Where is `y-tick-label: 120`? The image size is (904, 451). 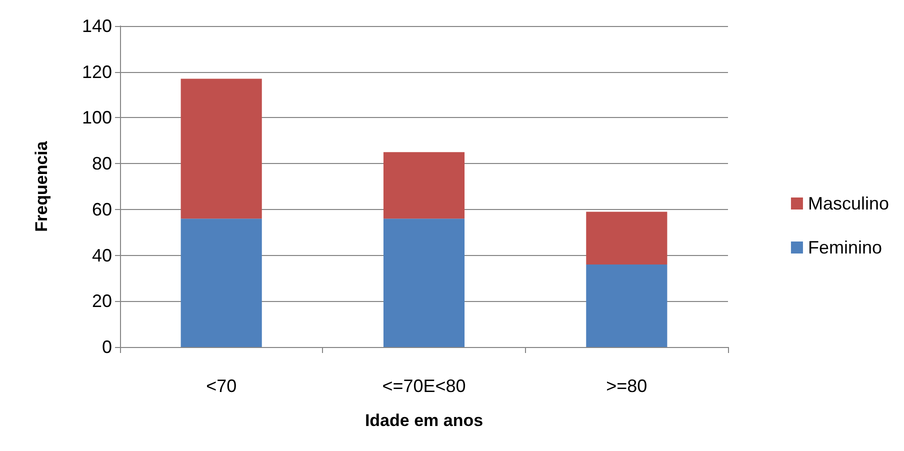 y-tick-label: 120 is located at coordinates (97, 72).